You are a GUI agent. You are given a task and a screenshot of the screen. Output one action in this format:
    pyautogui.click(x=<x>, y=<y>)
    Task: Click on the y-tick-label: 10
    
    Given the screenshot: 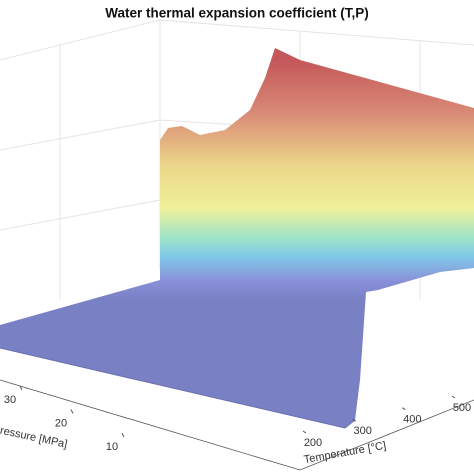 What is the action you would take?
    pyautogui.click(x=112, y=447)
    